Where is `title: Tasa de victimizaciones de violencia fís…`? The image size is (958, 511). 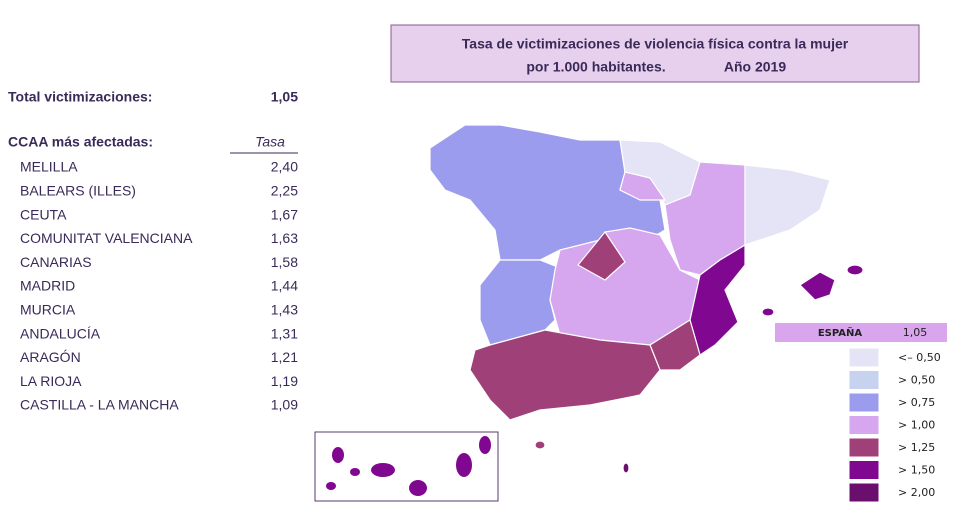 title: Tasa de victimizaciones de violencia fís… is located at coordinates (655, 44).